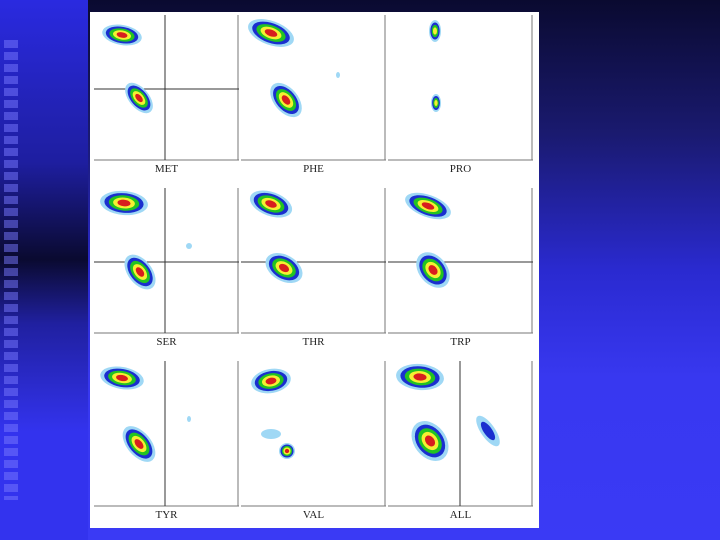  I want to click on left-strip, so click(44, 270).